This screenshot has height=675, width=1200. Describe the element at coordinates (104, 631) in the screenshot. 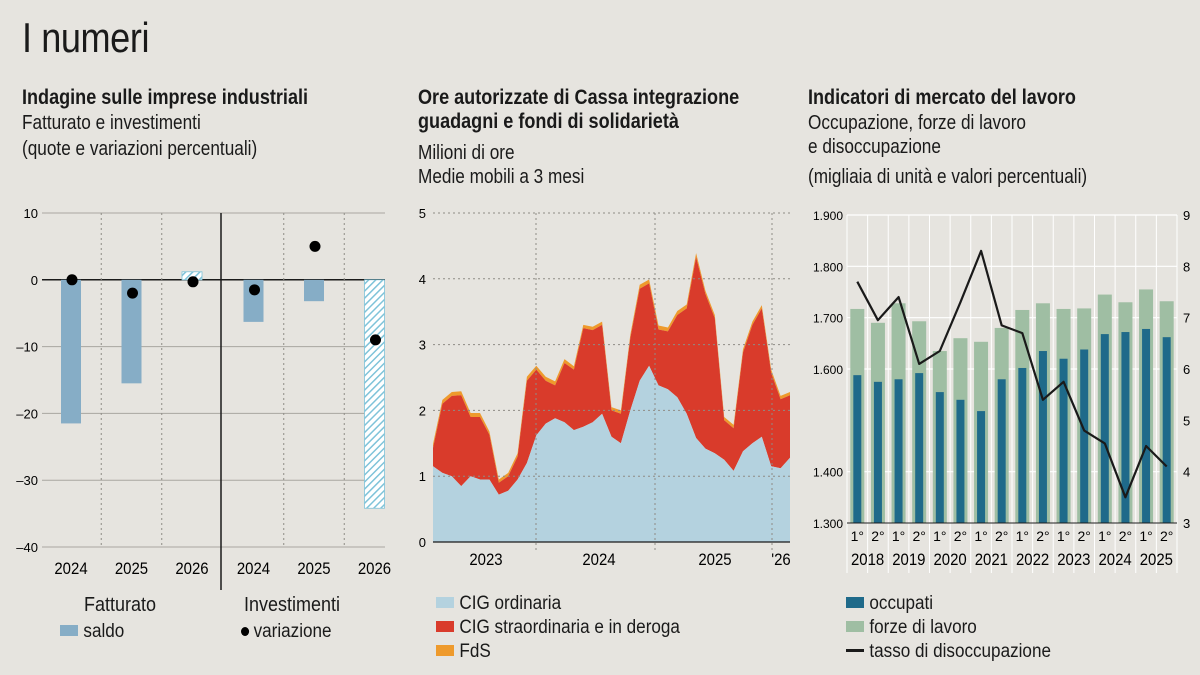

I see `legend-saldo-label: saldo` at that location.